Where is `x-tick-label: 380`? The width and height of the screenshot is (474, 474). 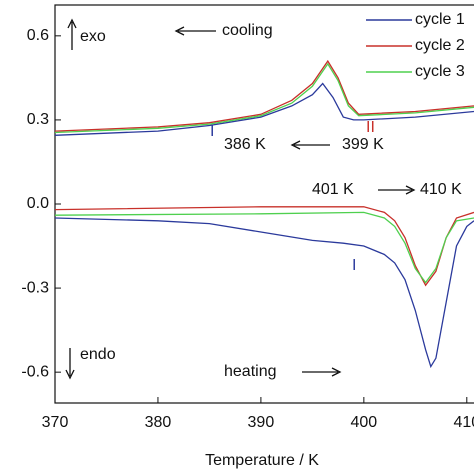 x-tick-label: 380 is located at coordinates (158, 422).